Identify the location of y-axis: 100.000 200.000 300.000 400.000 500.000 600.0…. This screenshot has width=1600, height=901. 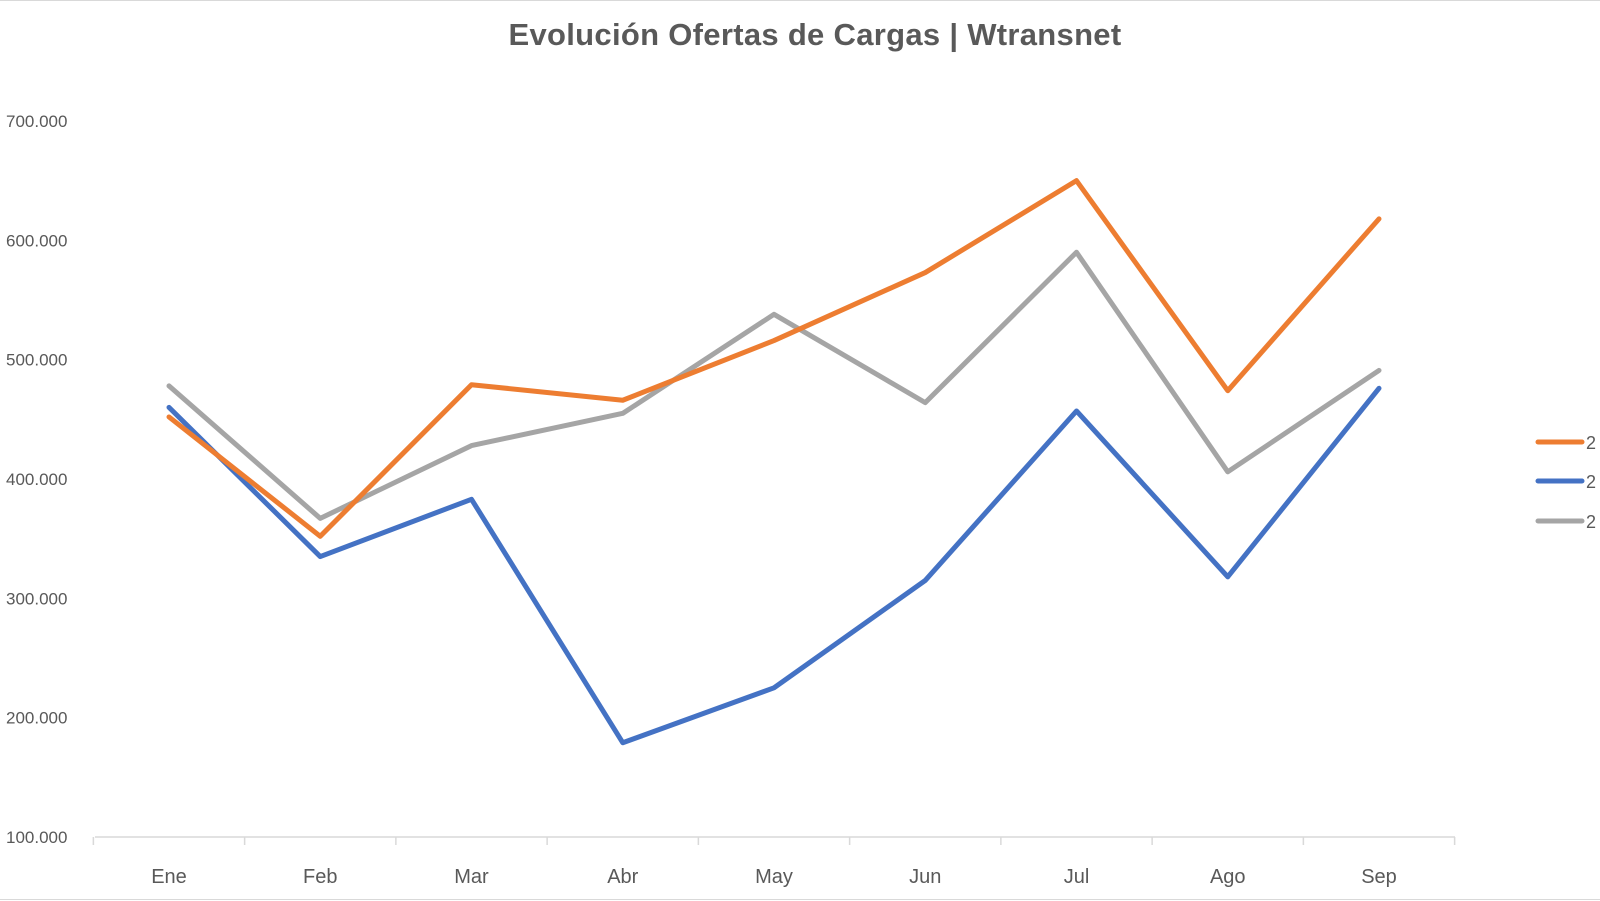
(36, 479).